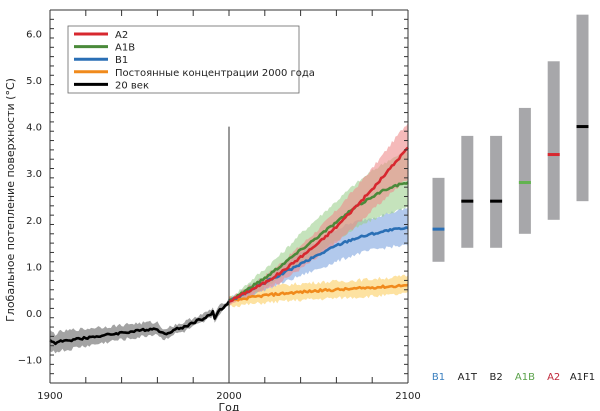 The width and height of the screenshot is (600, 411). What do you see at coordinates (34, 314) in the screenshot?
I see `y-tick-label: 0.0` at bounding box center [34, 314].